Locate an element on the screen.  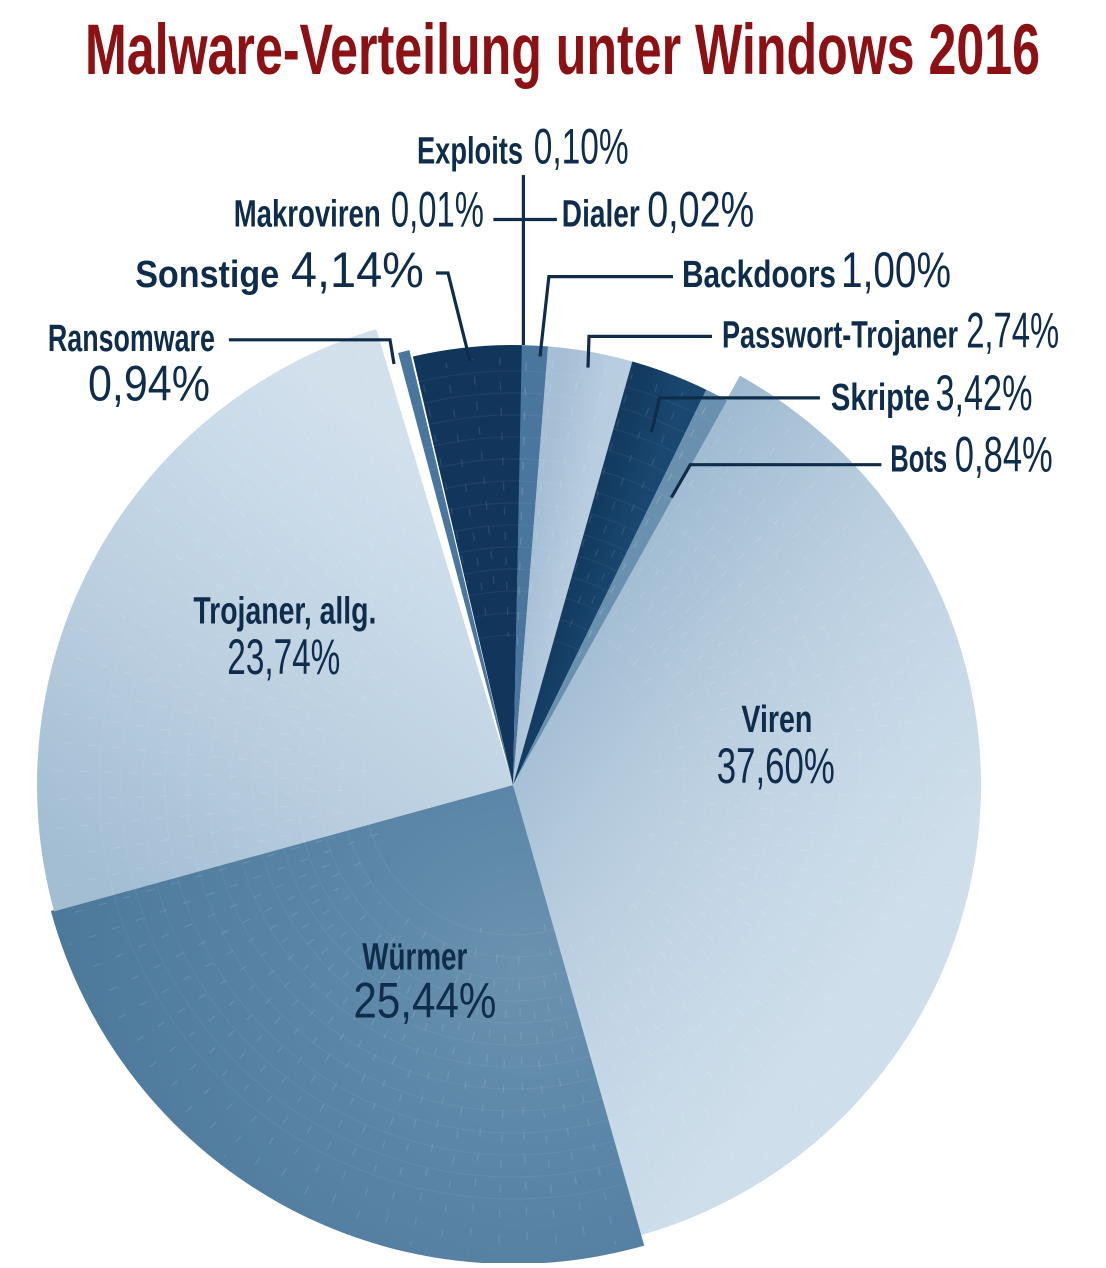
svg-text: Würmer is located at coordinates (414, 958).